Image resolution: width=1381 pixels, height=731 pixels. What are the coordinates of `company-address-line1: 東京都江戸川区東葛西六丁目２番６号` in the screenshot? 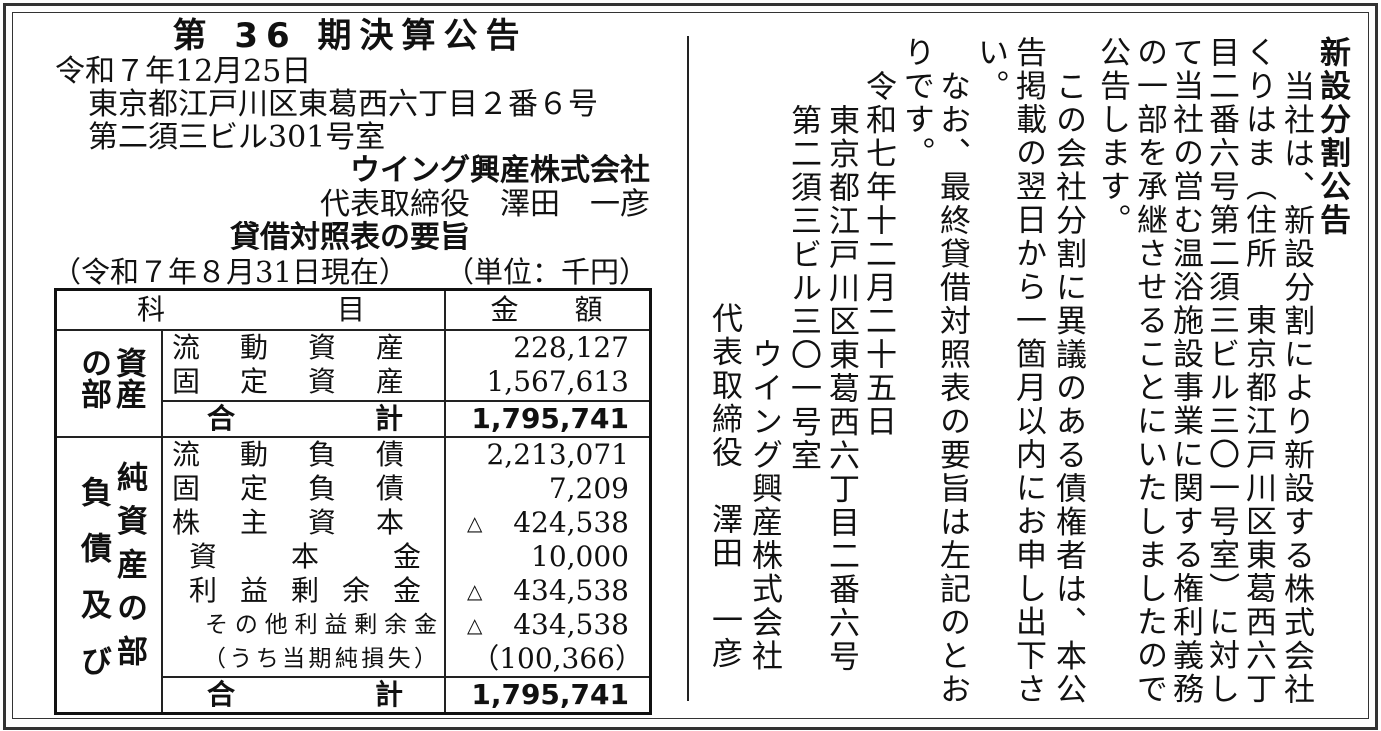 It's located at (343, 104).